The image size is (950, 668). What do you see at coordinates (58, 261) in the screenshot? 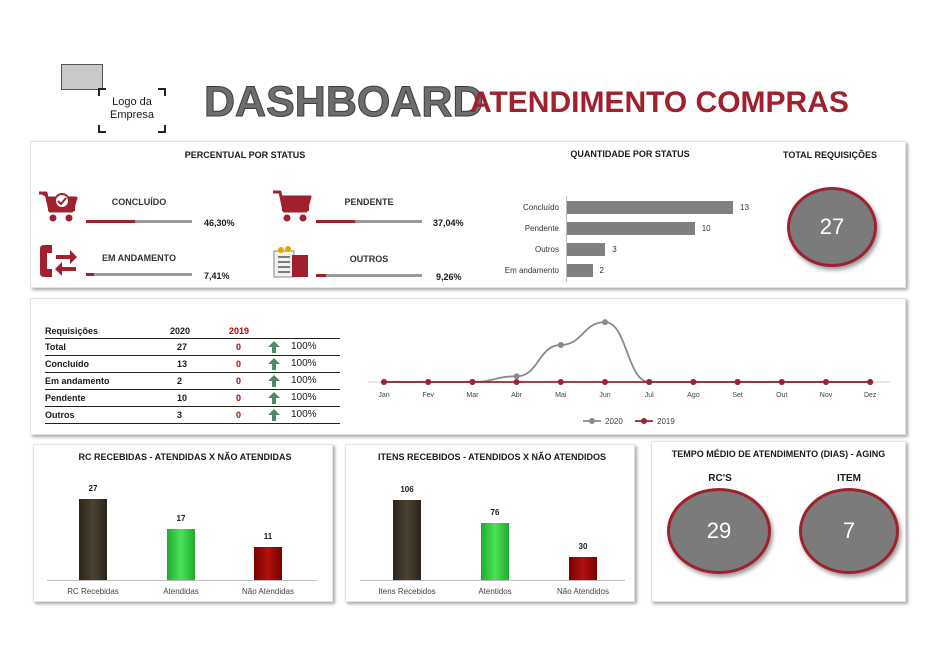
I see `exchange-arrows-icon` at bounding box center [58, 261].